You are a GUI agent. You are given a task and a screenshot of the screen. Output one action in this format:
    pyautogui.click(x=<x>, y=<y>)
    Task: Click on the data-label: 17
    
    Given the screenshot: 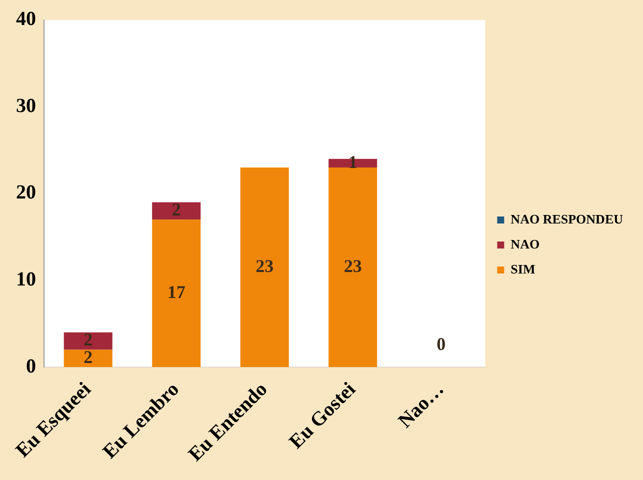 What is the action you would take?
    pyautogui.click(x=176, y=292)
    